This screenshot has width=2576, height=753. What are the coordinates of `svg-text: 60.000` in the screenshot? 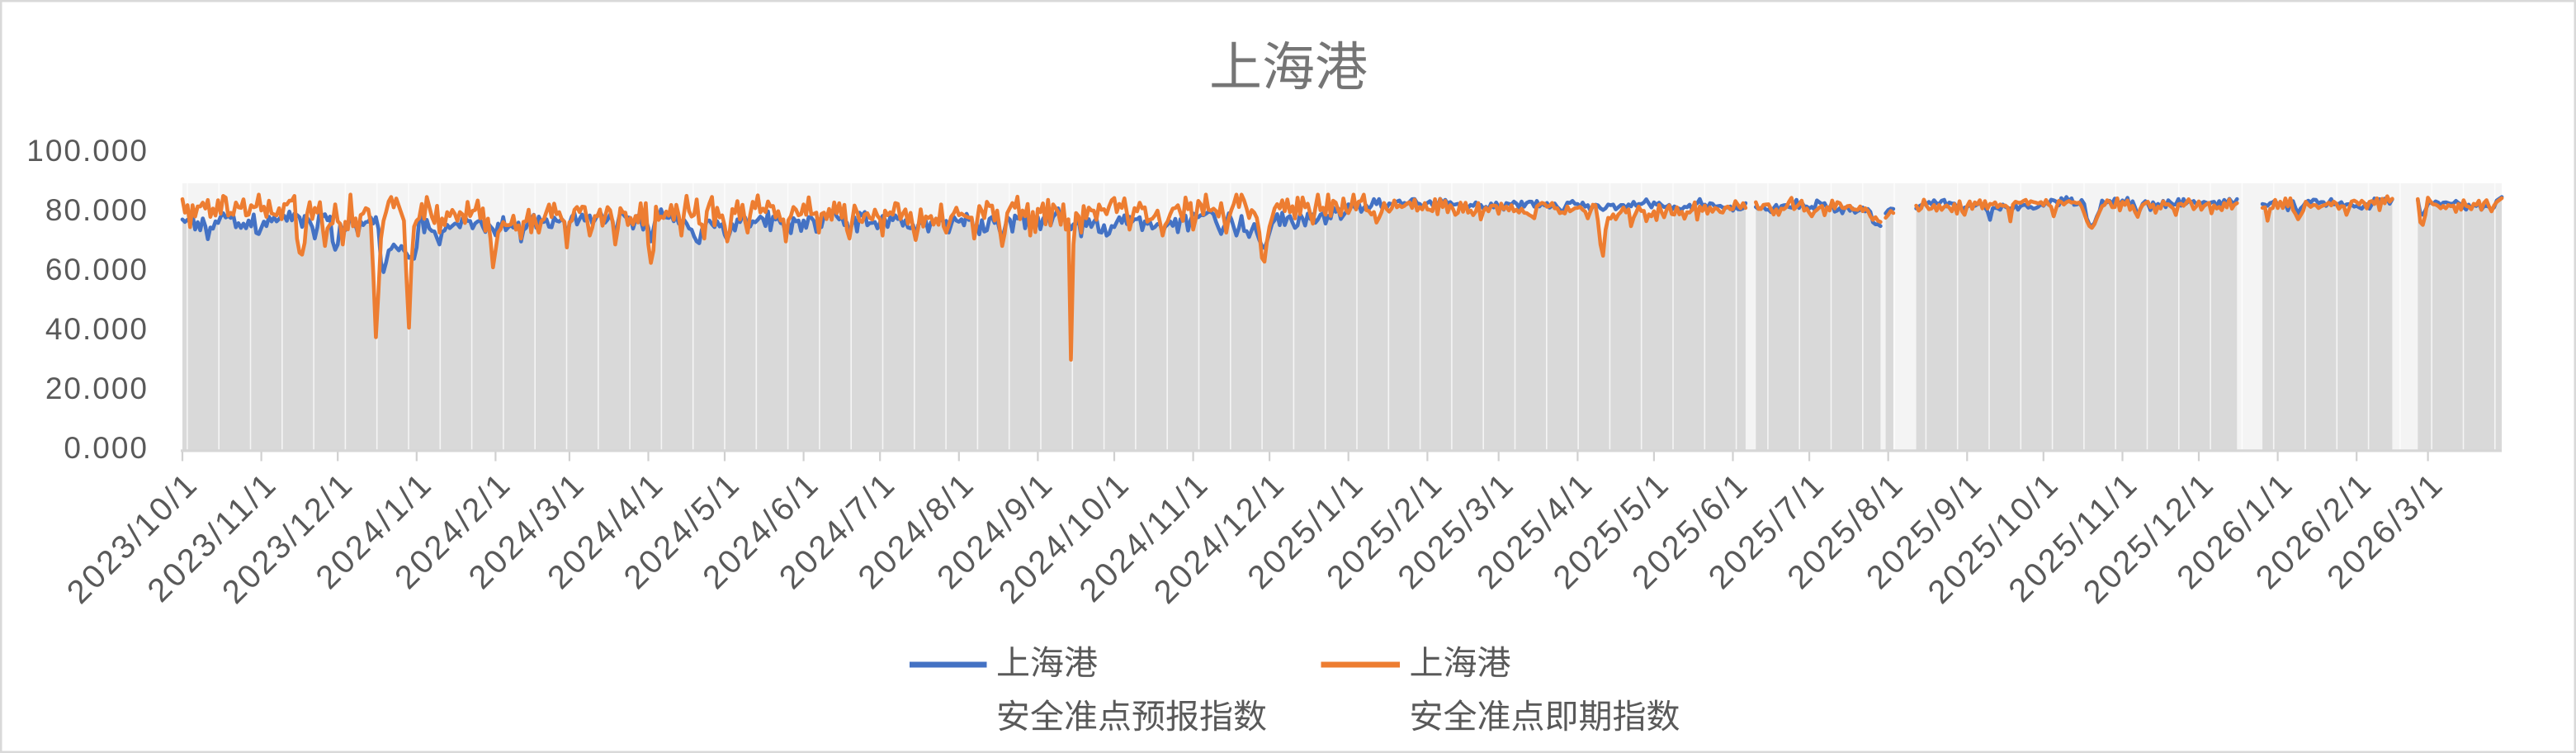 It's located at (97, 270).